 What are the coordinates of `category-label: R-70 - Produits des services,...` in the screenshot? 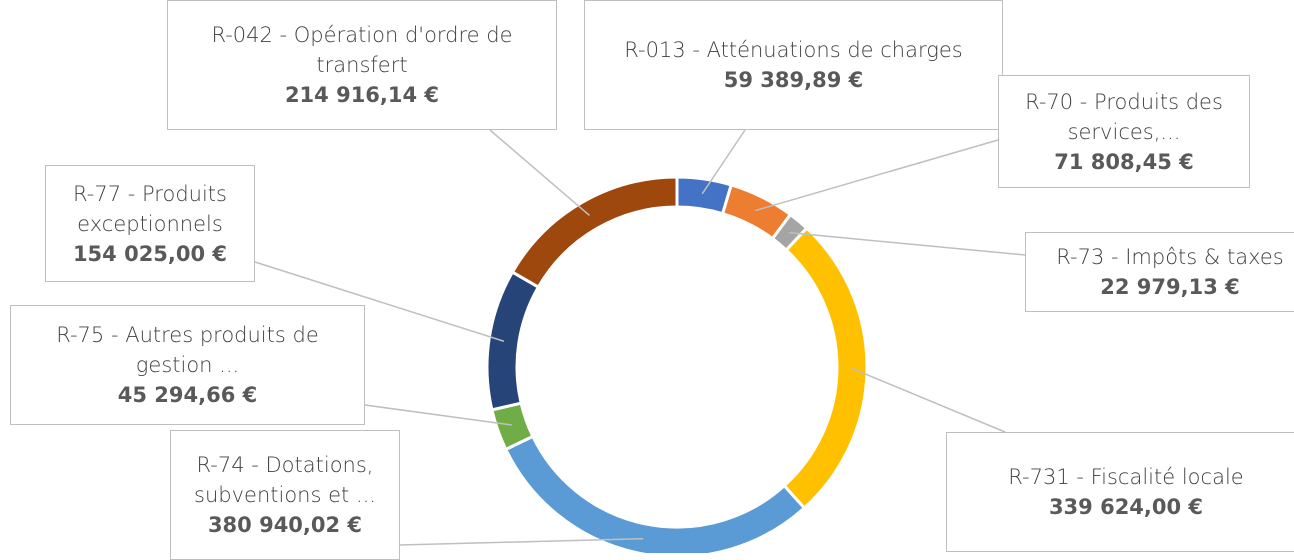 It's located at (1124, 116).